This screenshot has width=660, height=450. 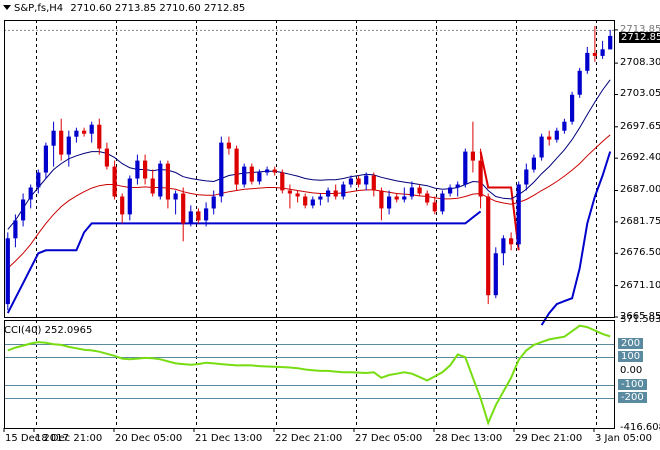 I want to click on price-tick-label: 2665.85, so click(x=640, y=316).